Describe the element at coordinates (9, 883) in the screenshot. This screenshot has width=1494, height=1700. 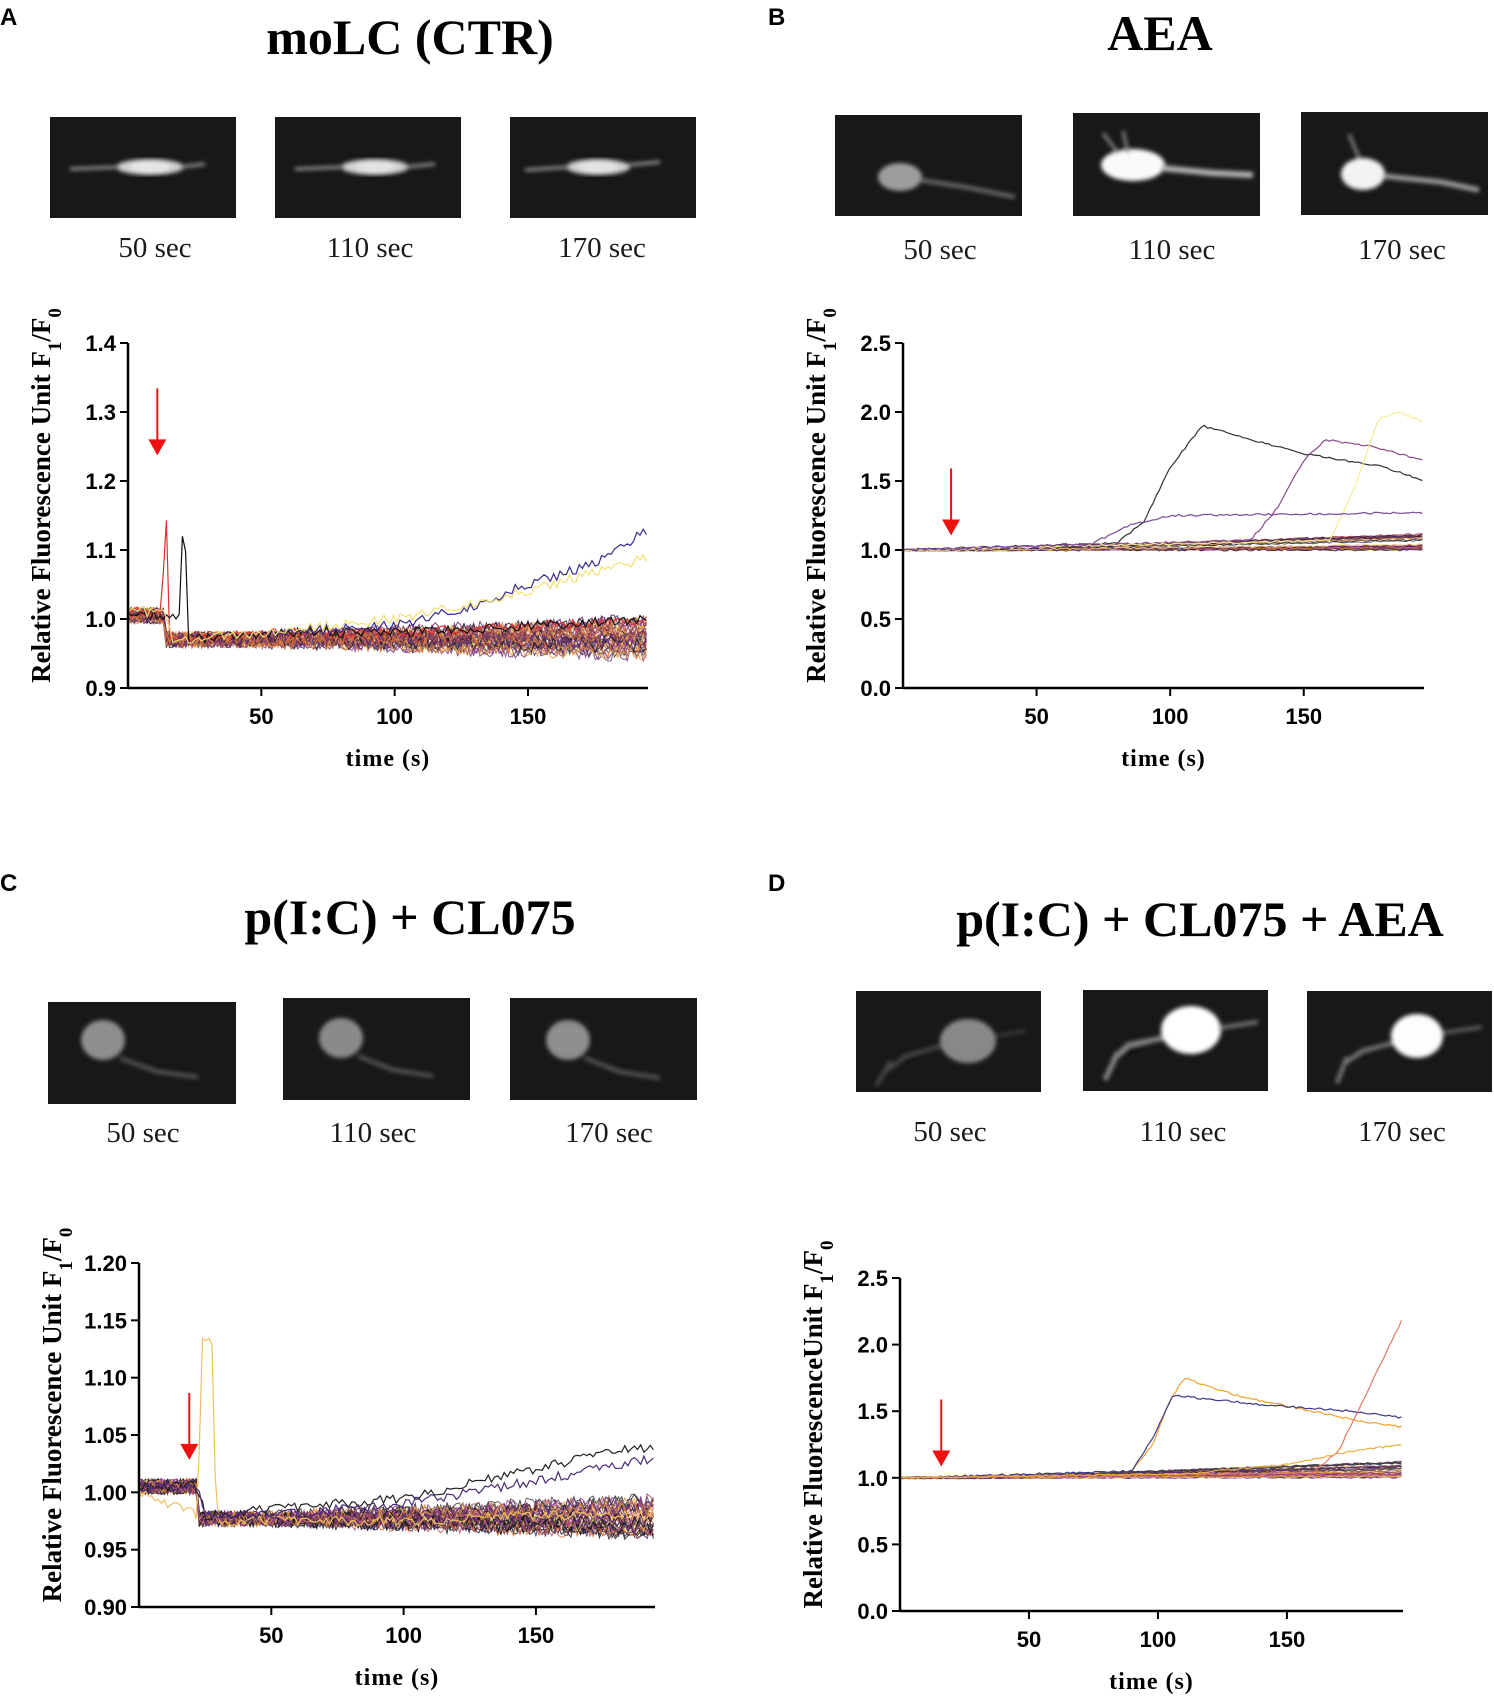
I see `panel-letter: C` at that location.